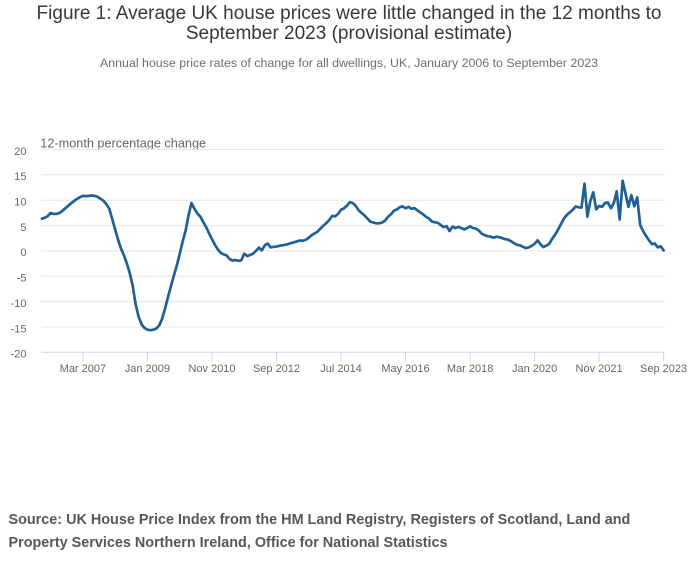 This screenshot has height=574, width=700. Describe the element at coordinates (20, 203) in the screenshot. I see `svg-text: 10` at that location.